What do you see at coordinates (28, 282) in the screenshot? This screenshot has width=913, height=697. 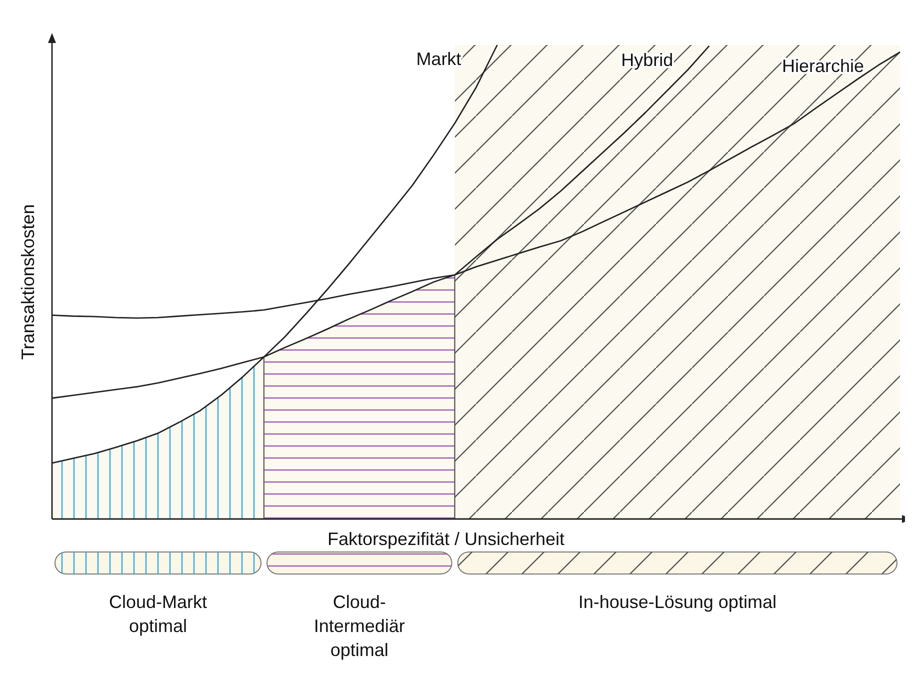 I see `y-axis-title: Transaktionskosten` at bounding box center [28, 282].